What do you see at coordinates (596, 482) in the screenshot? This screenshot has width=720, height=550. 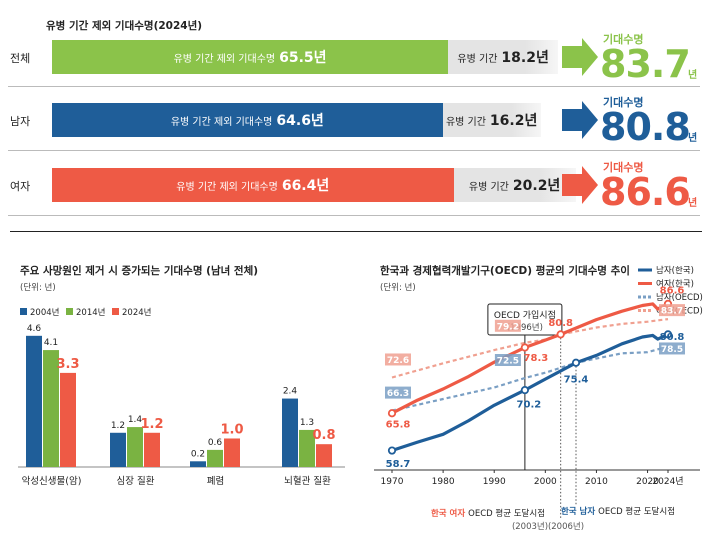 I see `x-tick-label: 2010` at bounding box center [596, 482].